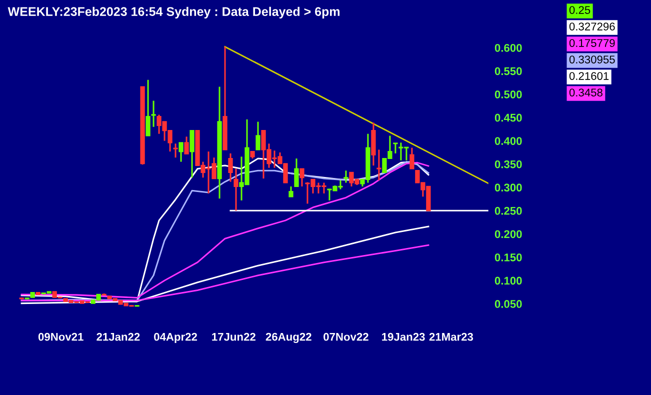  I want to click on x-tick-label: 09Nov21, so click(61, 336).